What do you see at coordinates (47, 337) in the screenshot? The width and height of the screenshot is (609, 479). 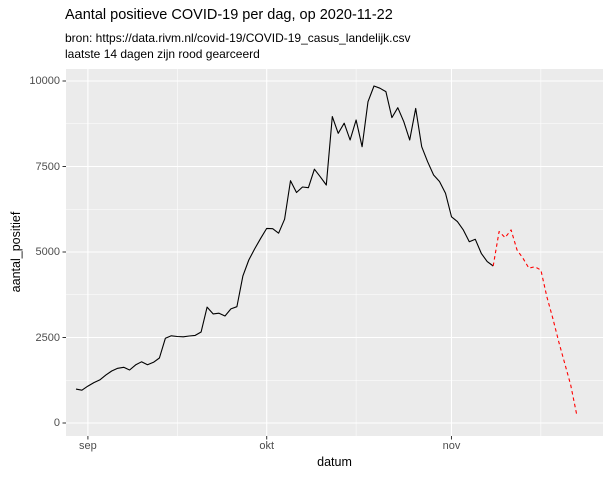 I see `y-tick-label: 2500` at bounding box center [47, 337].